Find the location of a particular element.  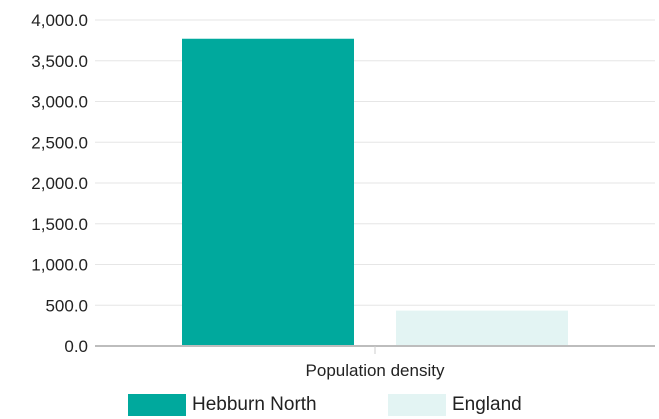

y-tick-label: 3,000.0 is located at coordinates (59, 102).